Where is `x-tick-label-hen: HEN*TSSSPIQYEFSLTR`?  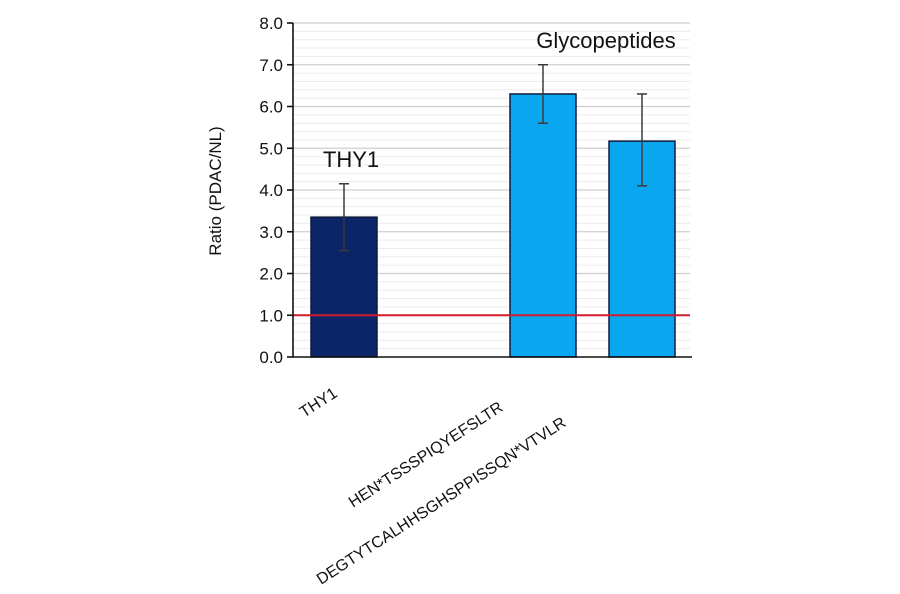 x-tick-label-hen: HEN*TSSSPIQYEFSLTR is located at coordinates (426, 455).